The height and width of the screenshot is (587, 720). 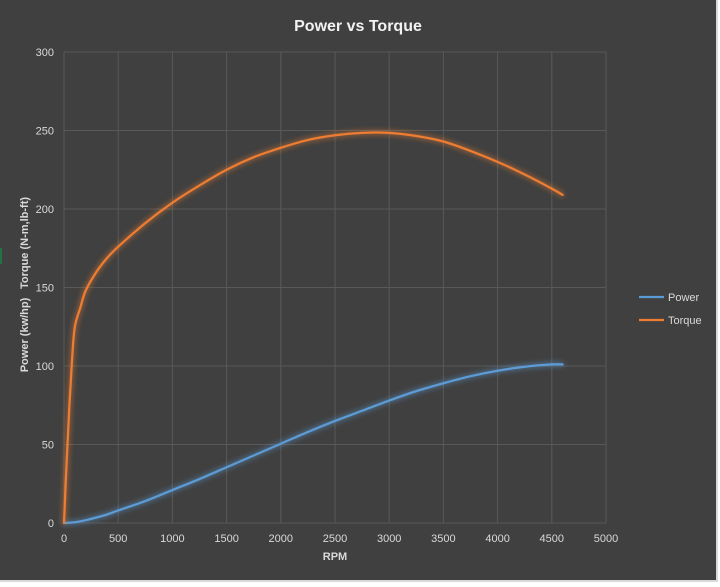 What do you see at coordinates (172, 539) in the screenshot?
I see `x-tick-label: 1000` at bounding box center [172, 539].